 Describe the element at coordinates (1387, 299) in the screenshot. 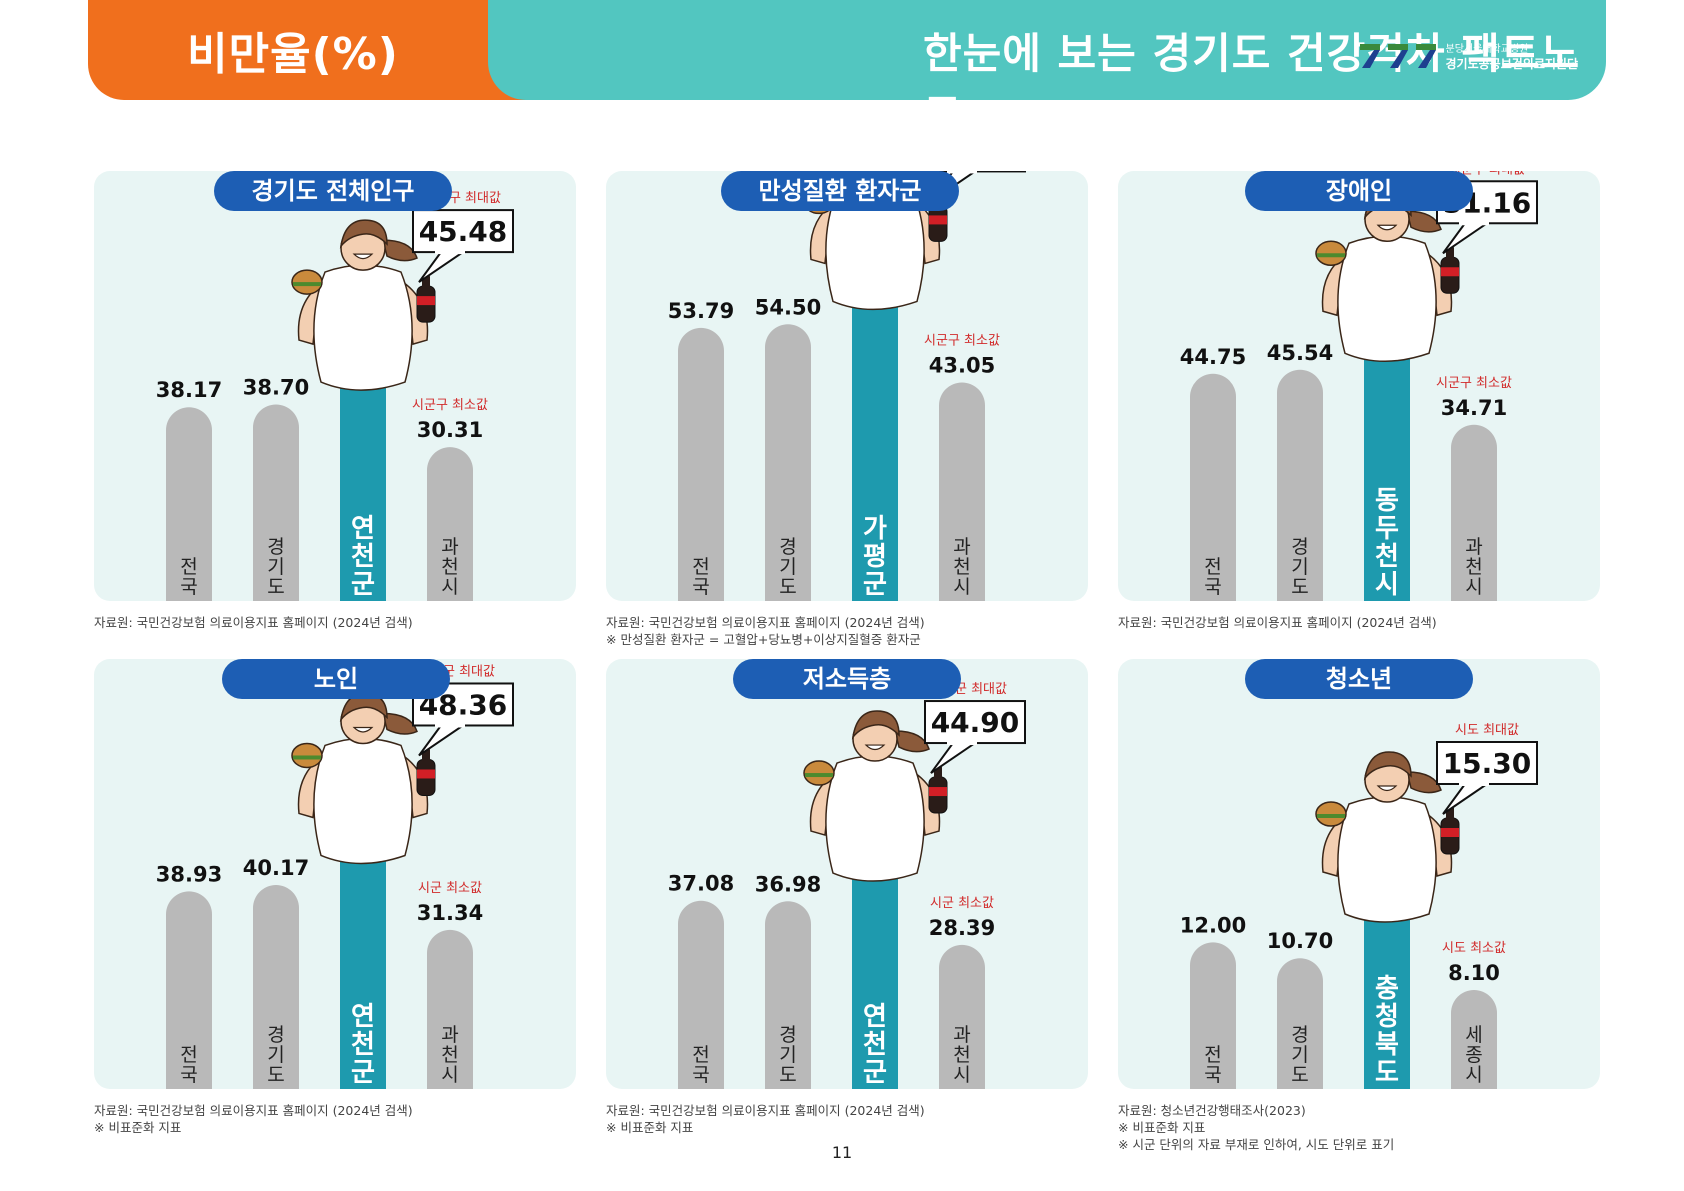

I see `body-shirt-shape` at that location.